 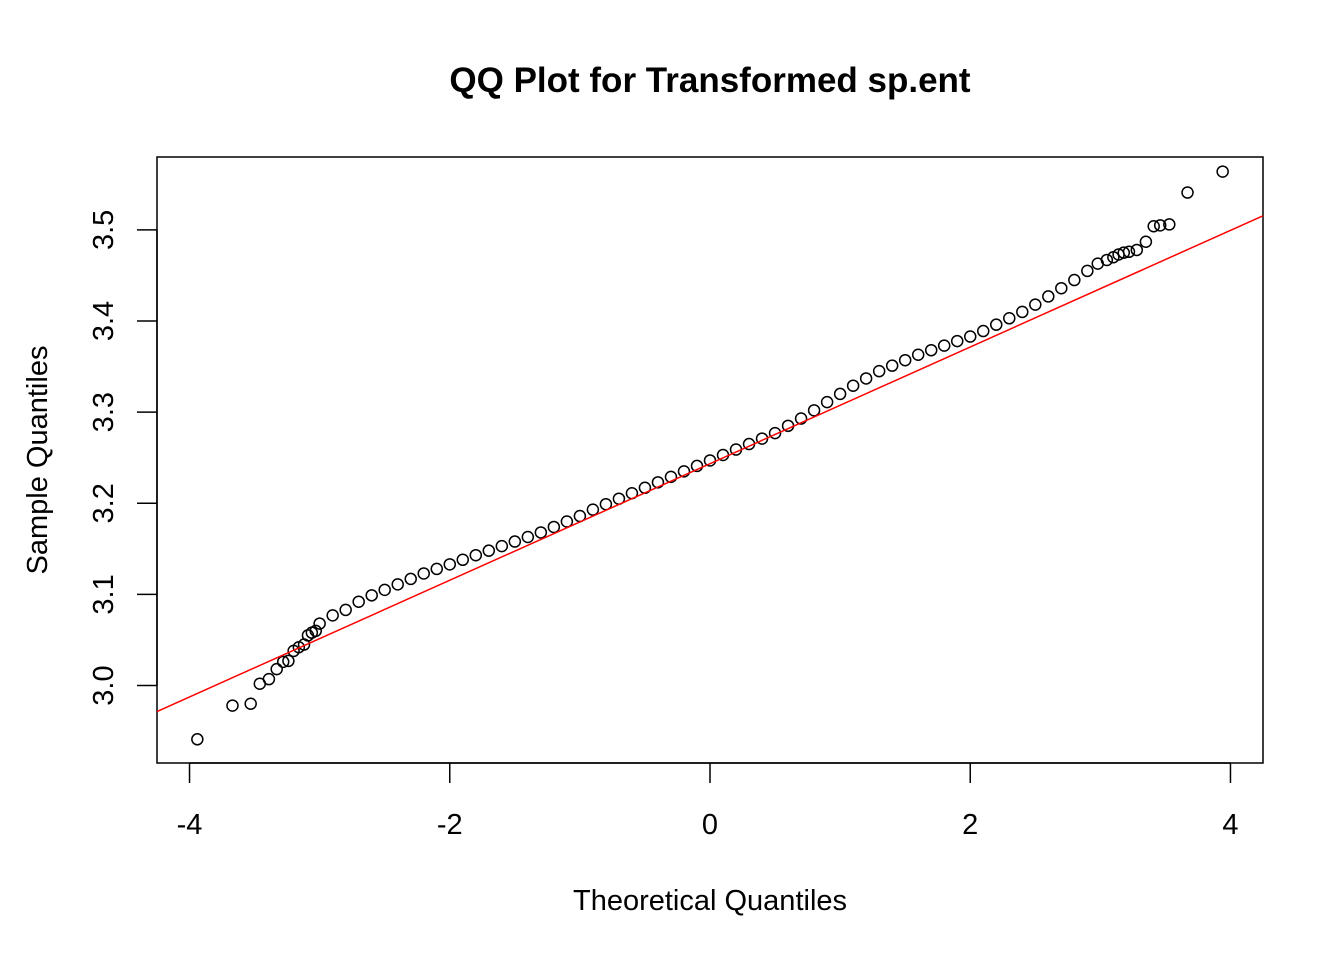 I want to click on x-axis: -4 -2 0 2 4, so click(x=708, y=801).